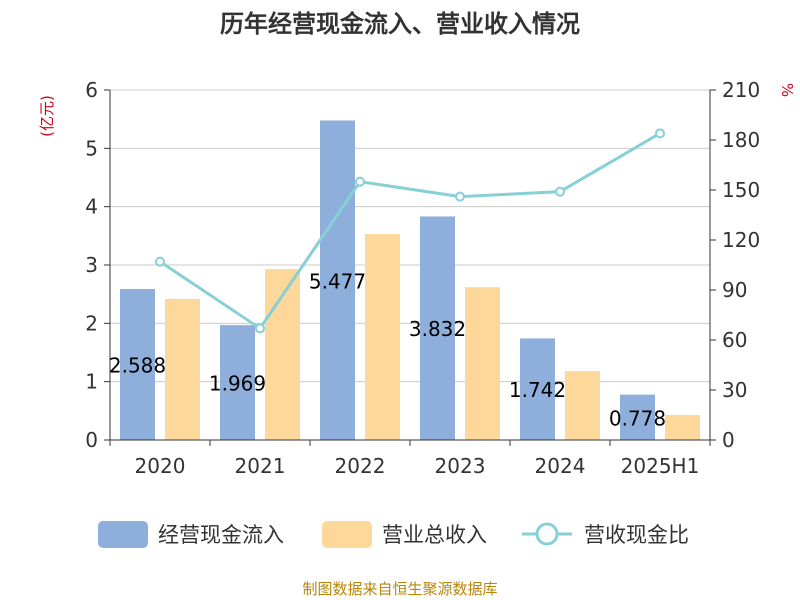 This screenshot has height=600, width=800. What do you see at coordinates (741, 240) in the screenshot?
I see `right-tick-label: 120` at bounding box center [741, 240].